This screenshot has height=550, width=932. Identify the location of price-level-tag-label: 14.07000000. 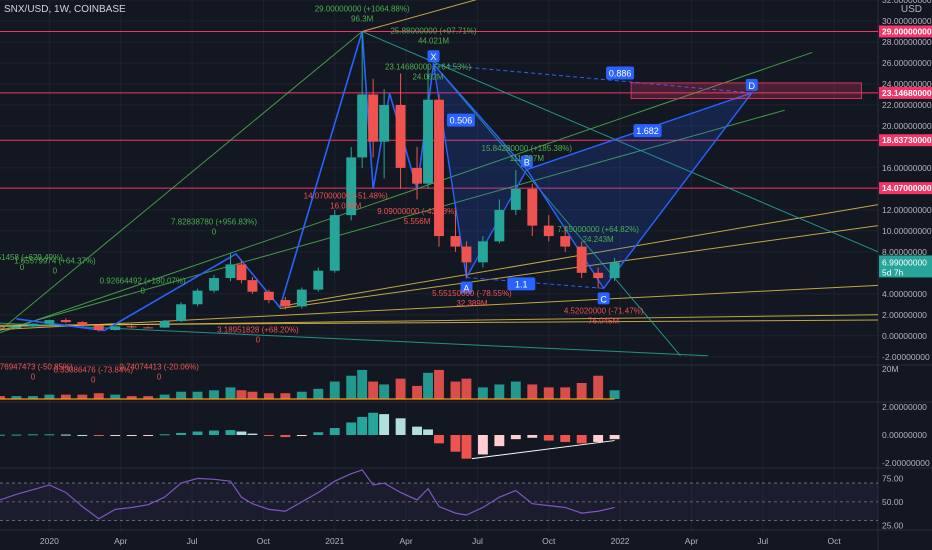
(907, 188).